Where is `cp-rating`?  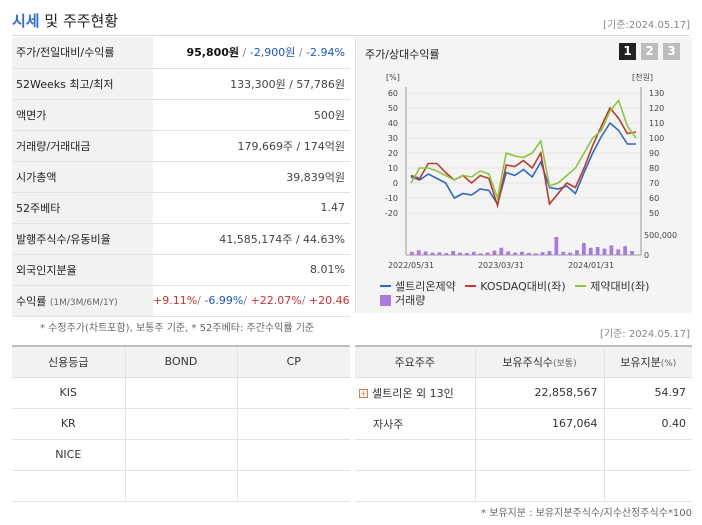
cp-rating is located at coordinates (293, 455).